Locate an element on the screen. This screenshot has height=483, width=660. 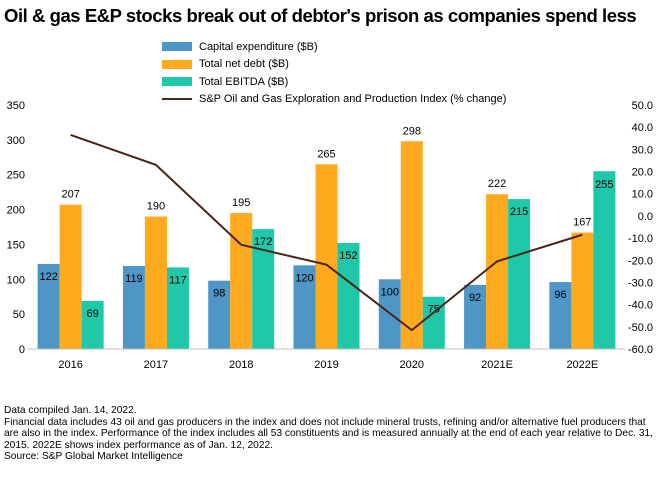
data-label: 152 is located at coordinates (348, 256).